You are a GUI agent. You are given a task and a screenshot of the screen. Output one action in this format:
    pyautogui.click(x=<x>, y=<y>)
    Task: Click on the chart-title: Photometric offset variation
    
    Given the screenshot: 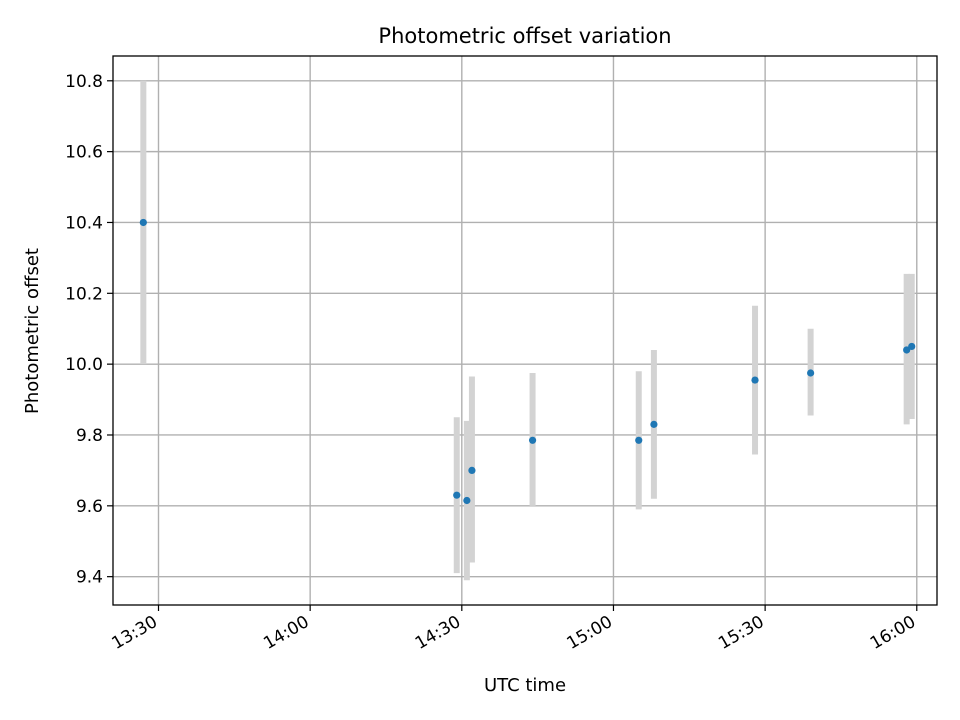 What is the action you would take?
    pyautogui.click(x=524, y=36)
    